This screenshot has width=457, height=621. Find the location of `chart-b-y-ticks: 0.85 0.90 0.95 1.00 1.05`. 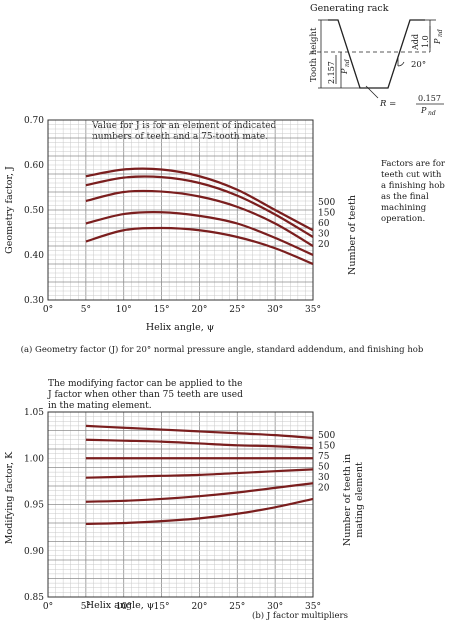

chart-b-y-ticks: 0.85 0.90 0.95 1.00 1.05 is located at coordinates (34, 505).